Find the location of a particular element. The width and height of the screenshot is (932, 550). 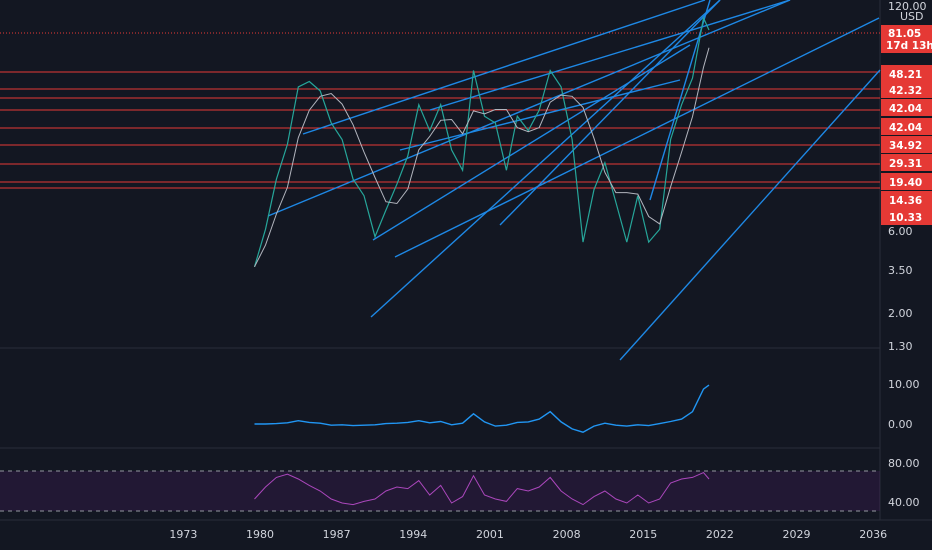

time-tick: 1994 is located at coordinates (413, 534).